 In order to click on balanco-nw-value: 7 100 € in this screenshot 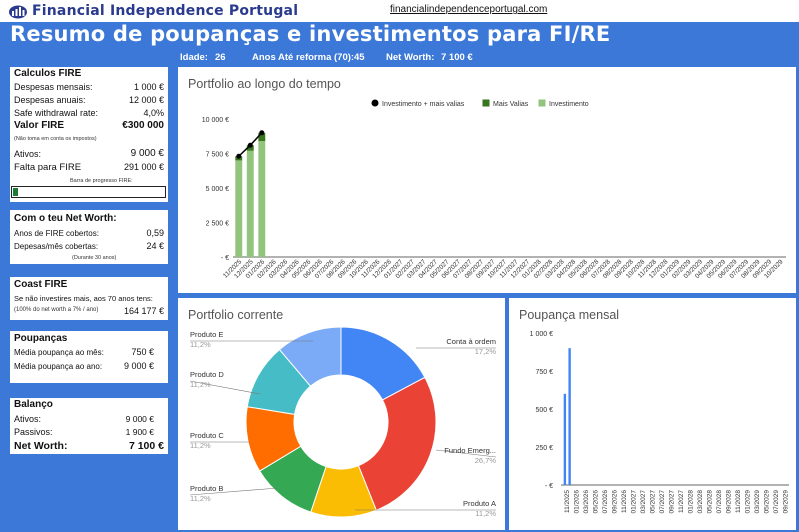, I will do `click(146, 446)`.